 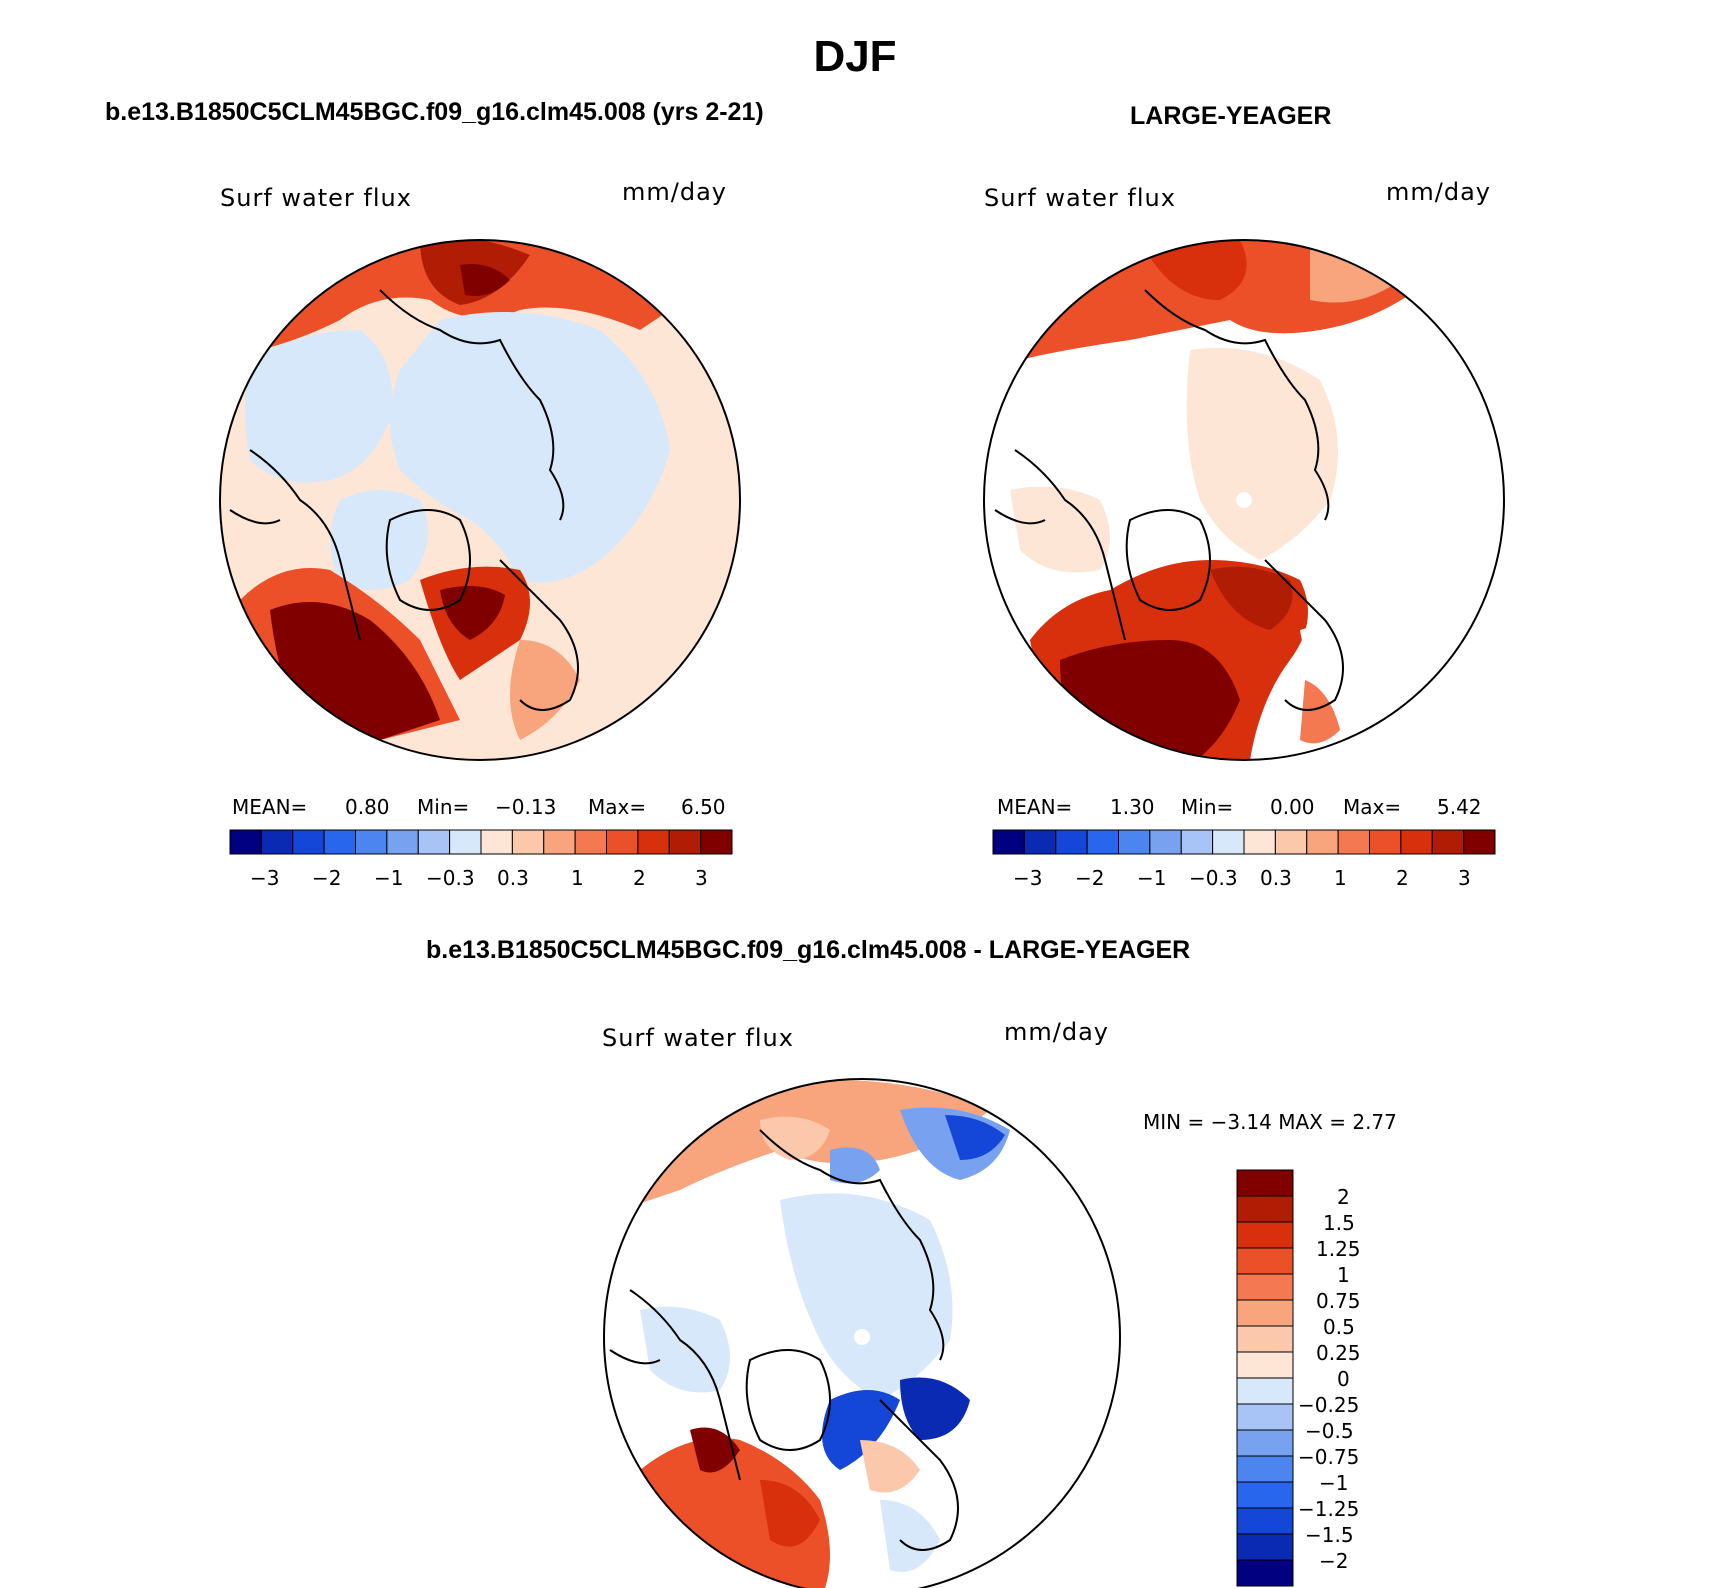 I want to click on panel2-colorbar-tick: −1, so click(x=1152, y=878).